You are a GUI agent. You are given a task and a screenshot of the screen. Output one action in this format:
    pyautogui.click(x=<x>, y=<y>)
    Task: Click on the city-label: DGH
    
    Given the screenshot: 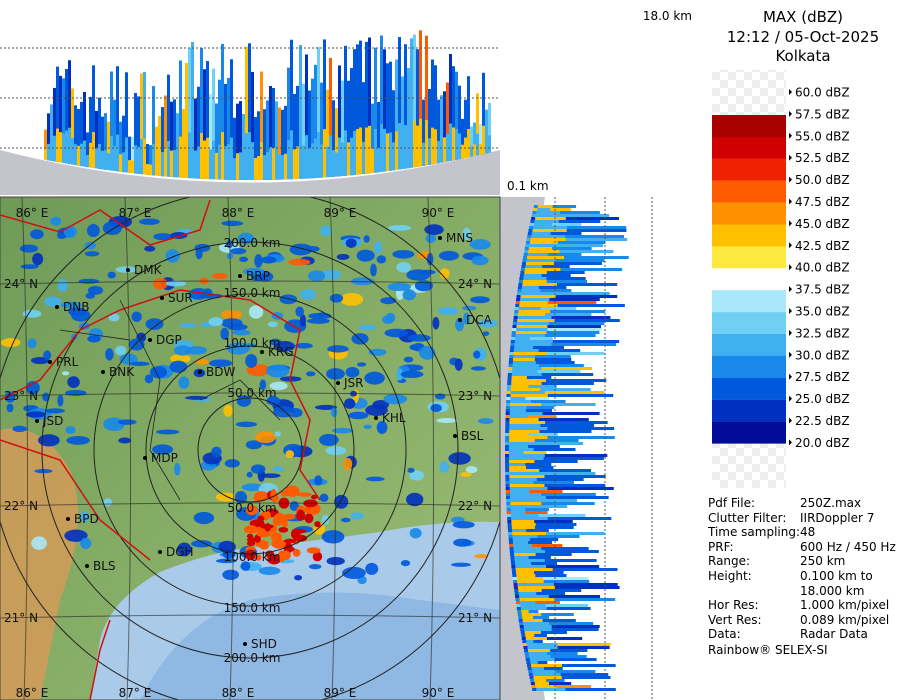 What is the action you would take?
    pyautogui.click(x=180, y=552)
    